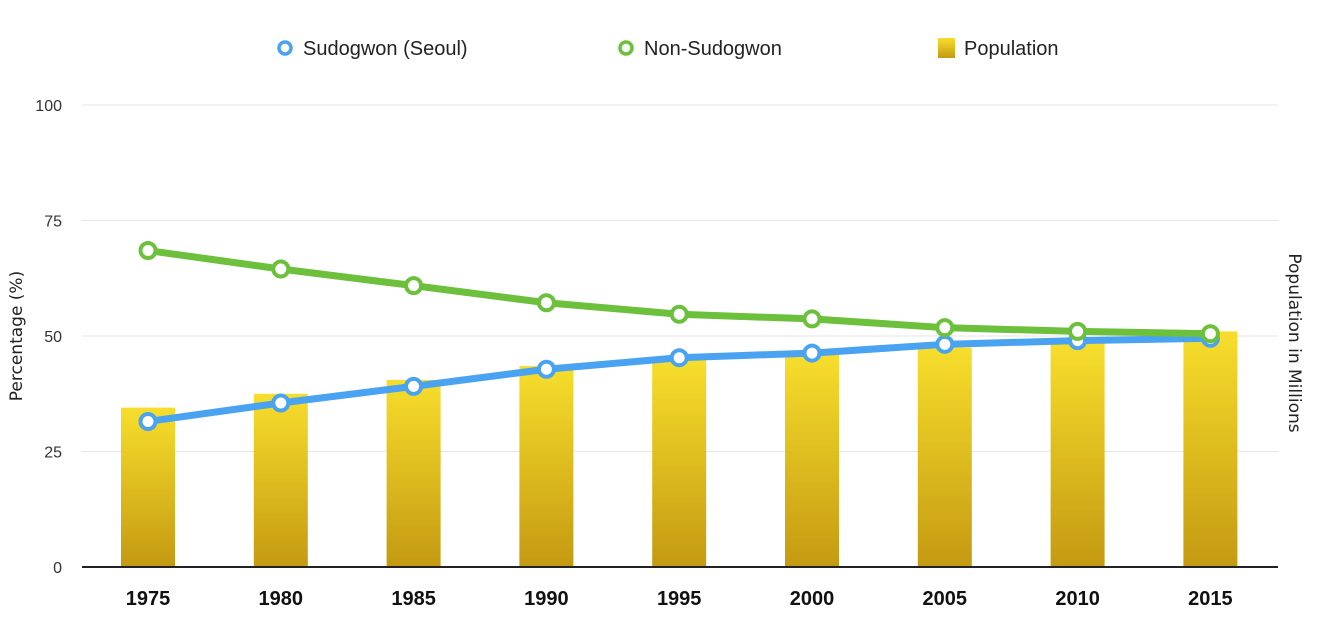 The width and height of the screenshot is (1320, 629). I want to click on x-tick-label: 1985, so click(413, 599).